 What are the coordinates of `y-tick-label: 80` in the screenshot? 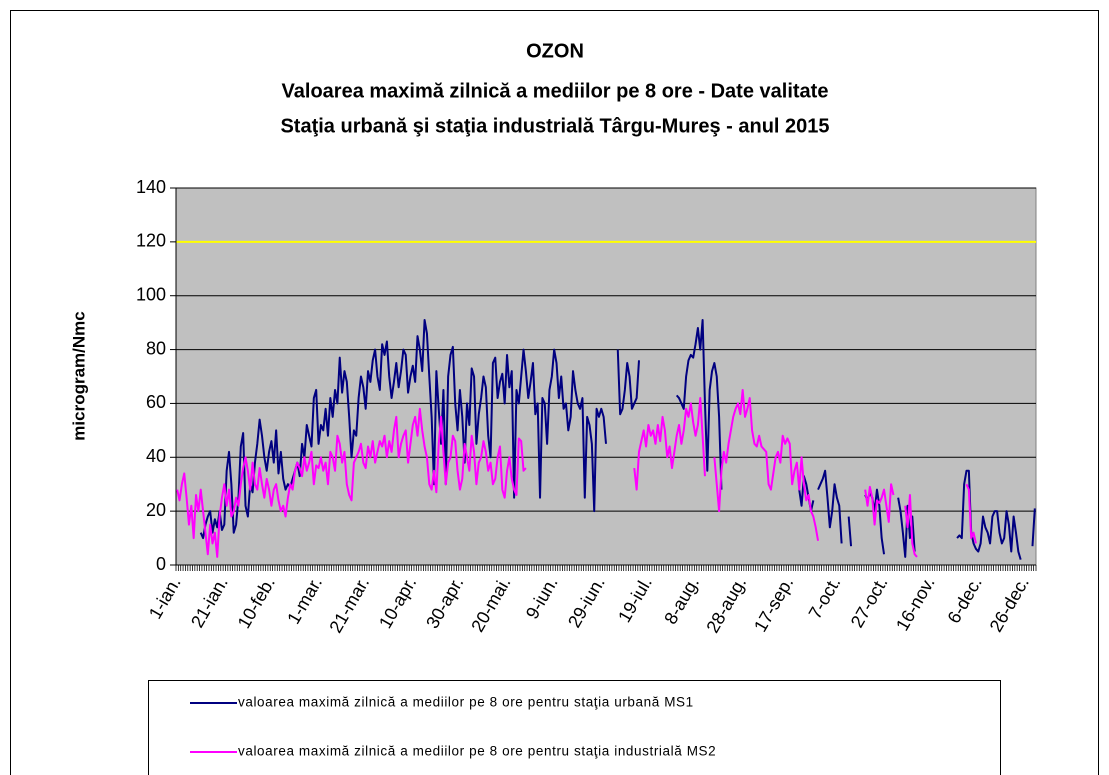 It's located at (156, 348).